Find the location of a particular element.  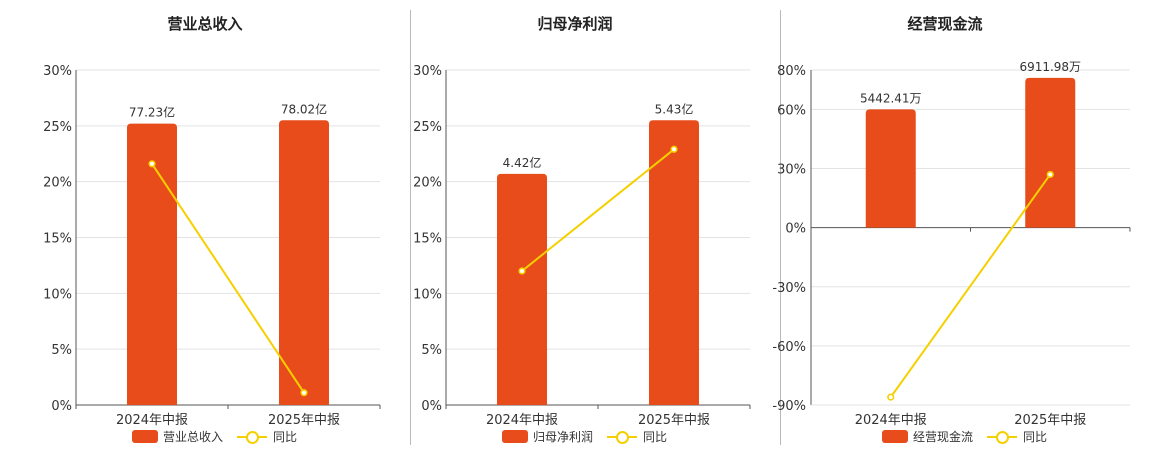

bar-value-label: 77.23亿 is located at coordinates (152, 112).